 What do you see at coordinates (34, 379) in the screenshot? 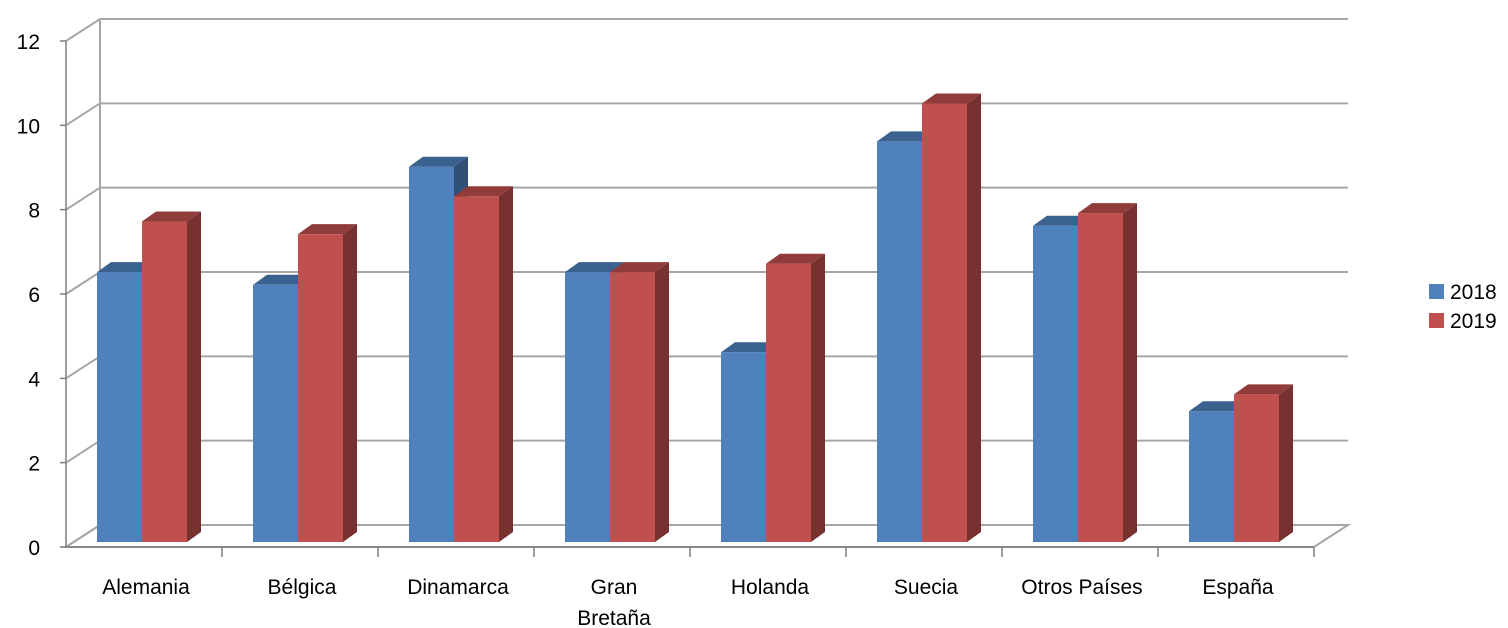
I see `y-tick-label: 4` at bounding box center [34, 379].